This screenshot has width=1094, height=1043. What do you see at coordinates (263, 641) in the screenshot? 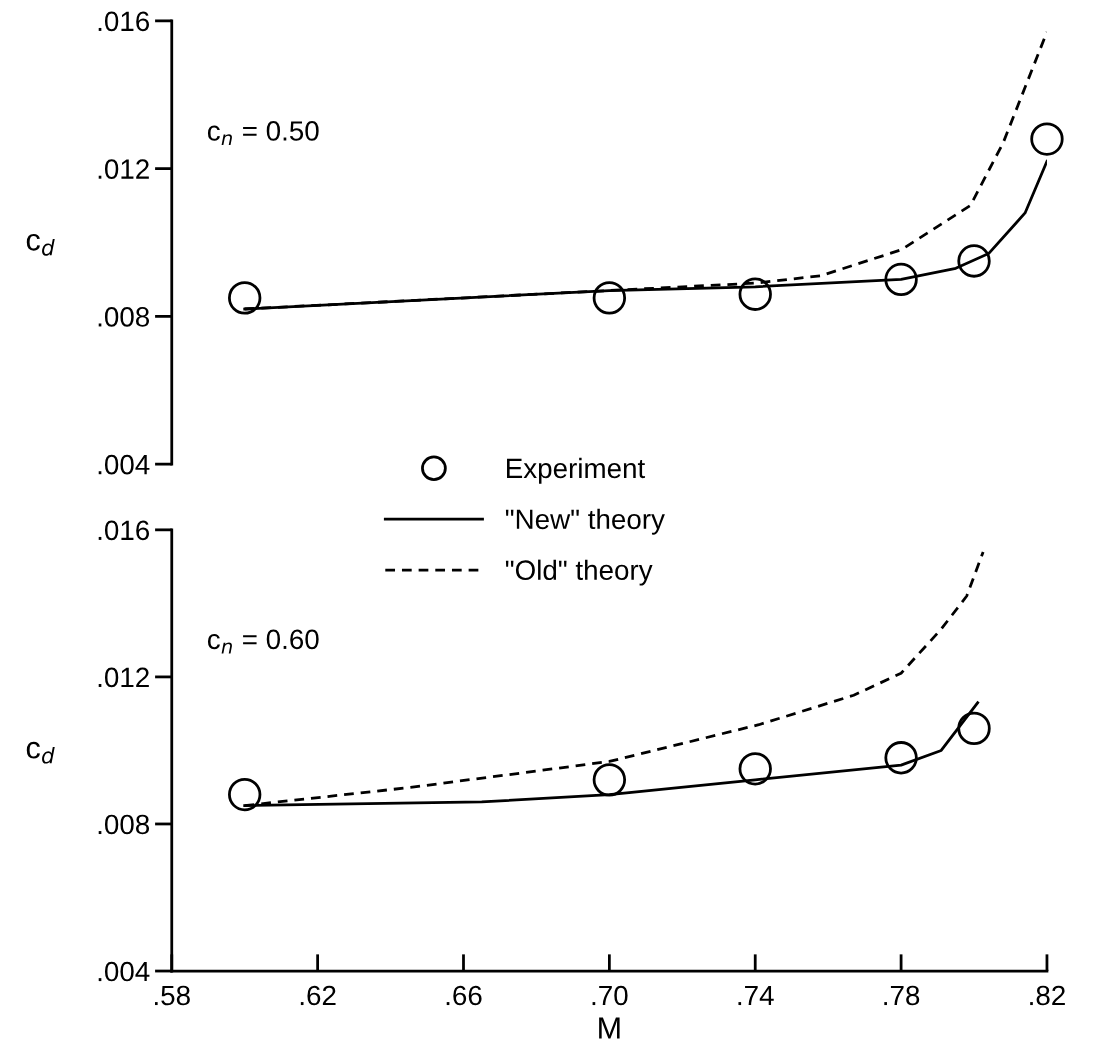
I see `annotation: c$_{n}$ = 0.60` at bounding box center [263, 641].